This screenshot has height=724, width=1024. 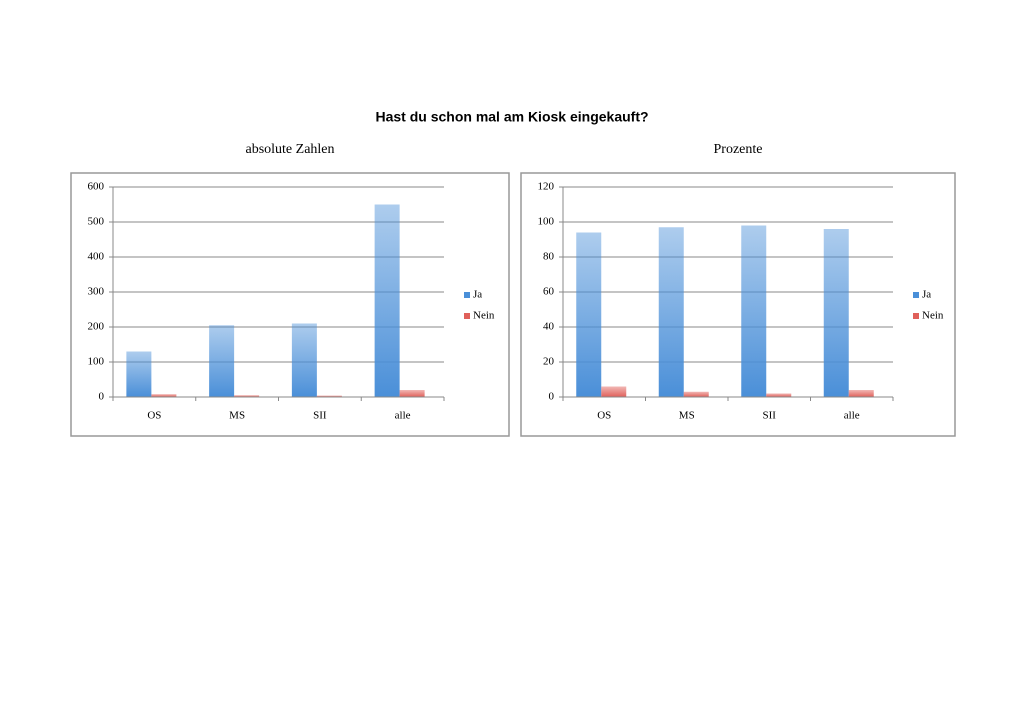 What do you see at coordinates (96, 327) in the screenshot?
I see `y-tick-label: 200` at bounding box center [96, 327].